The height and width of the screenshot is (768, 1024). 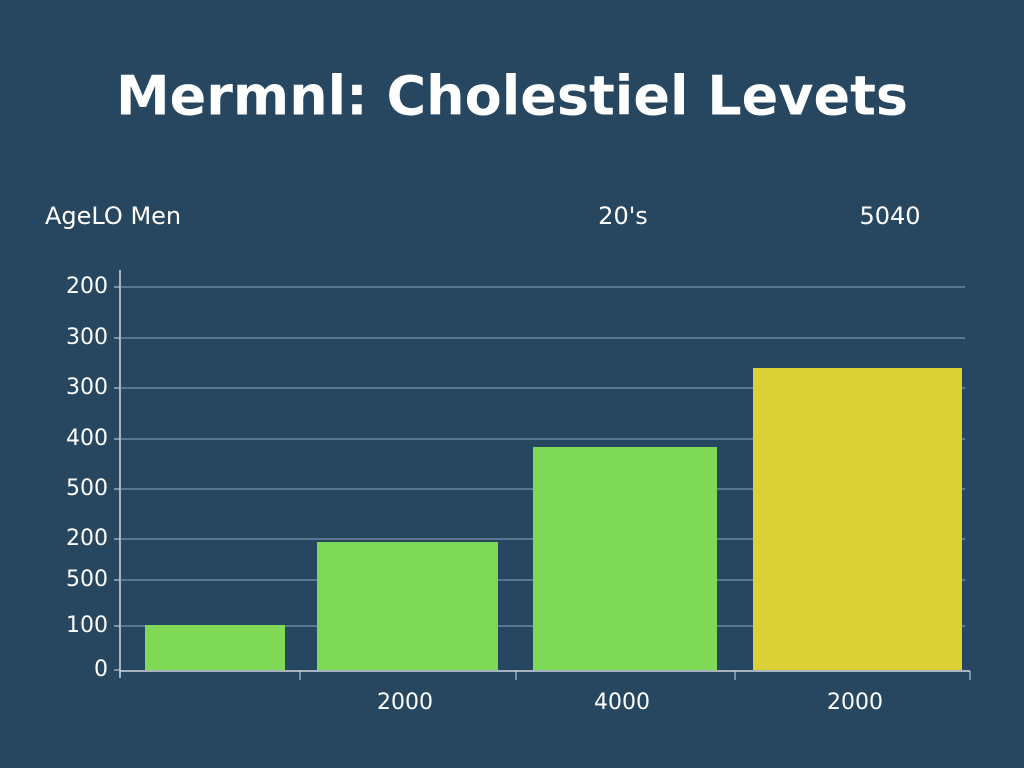 What do you see at coordinates (101, 669) in the screenshot?
I see `y-tick-label: 0` at bounding box center [101, 669].